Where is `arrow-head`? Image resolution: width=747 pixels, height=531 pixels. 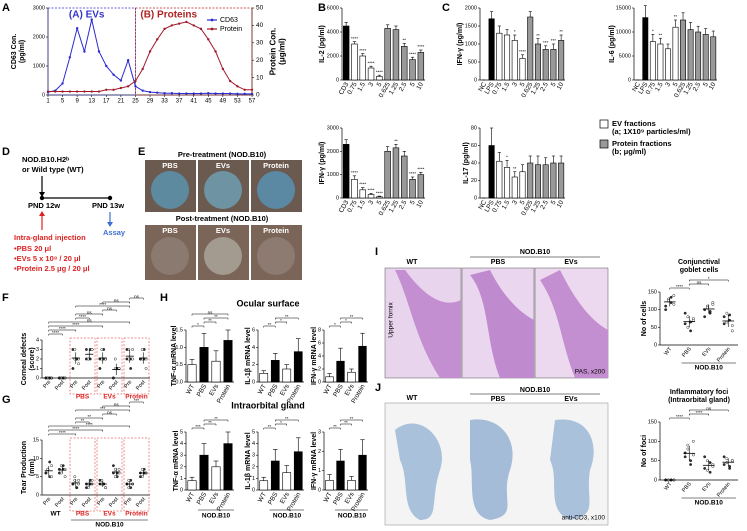 arrow-head is located at coordinates (110, 224).